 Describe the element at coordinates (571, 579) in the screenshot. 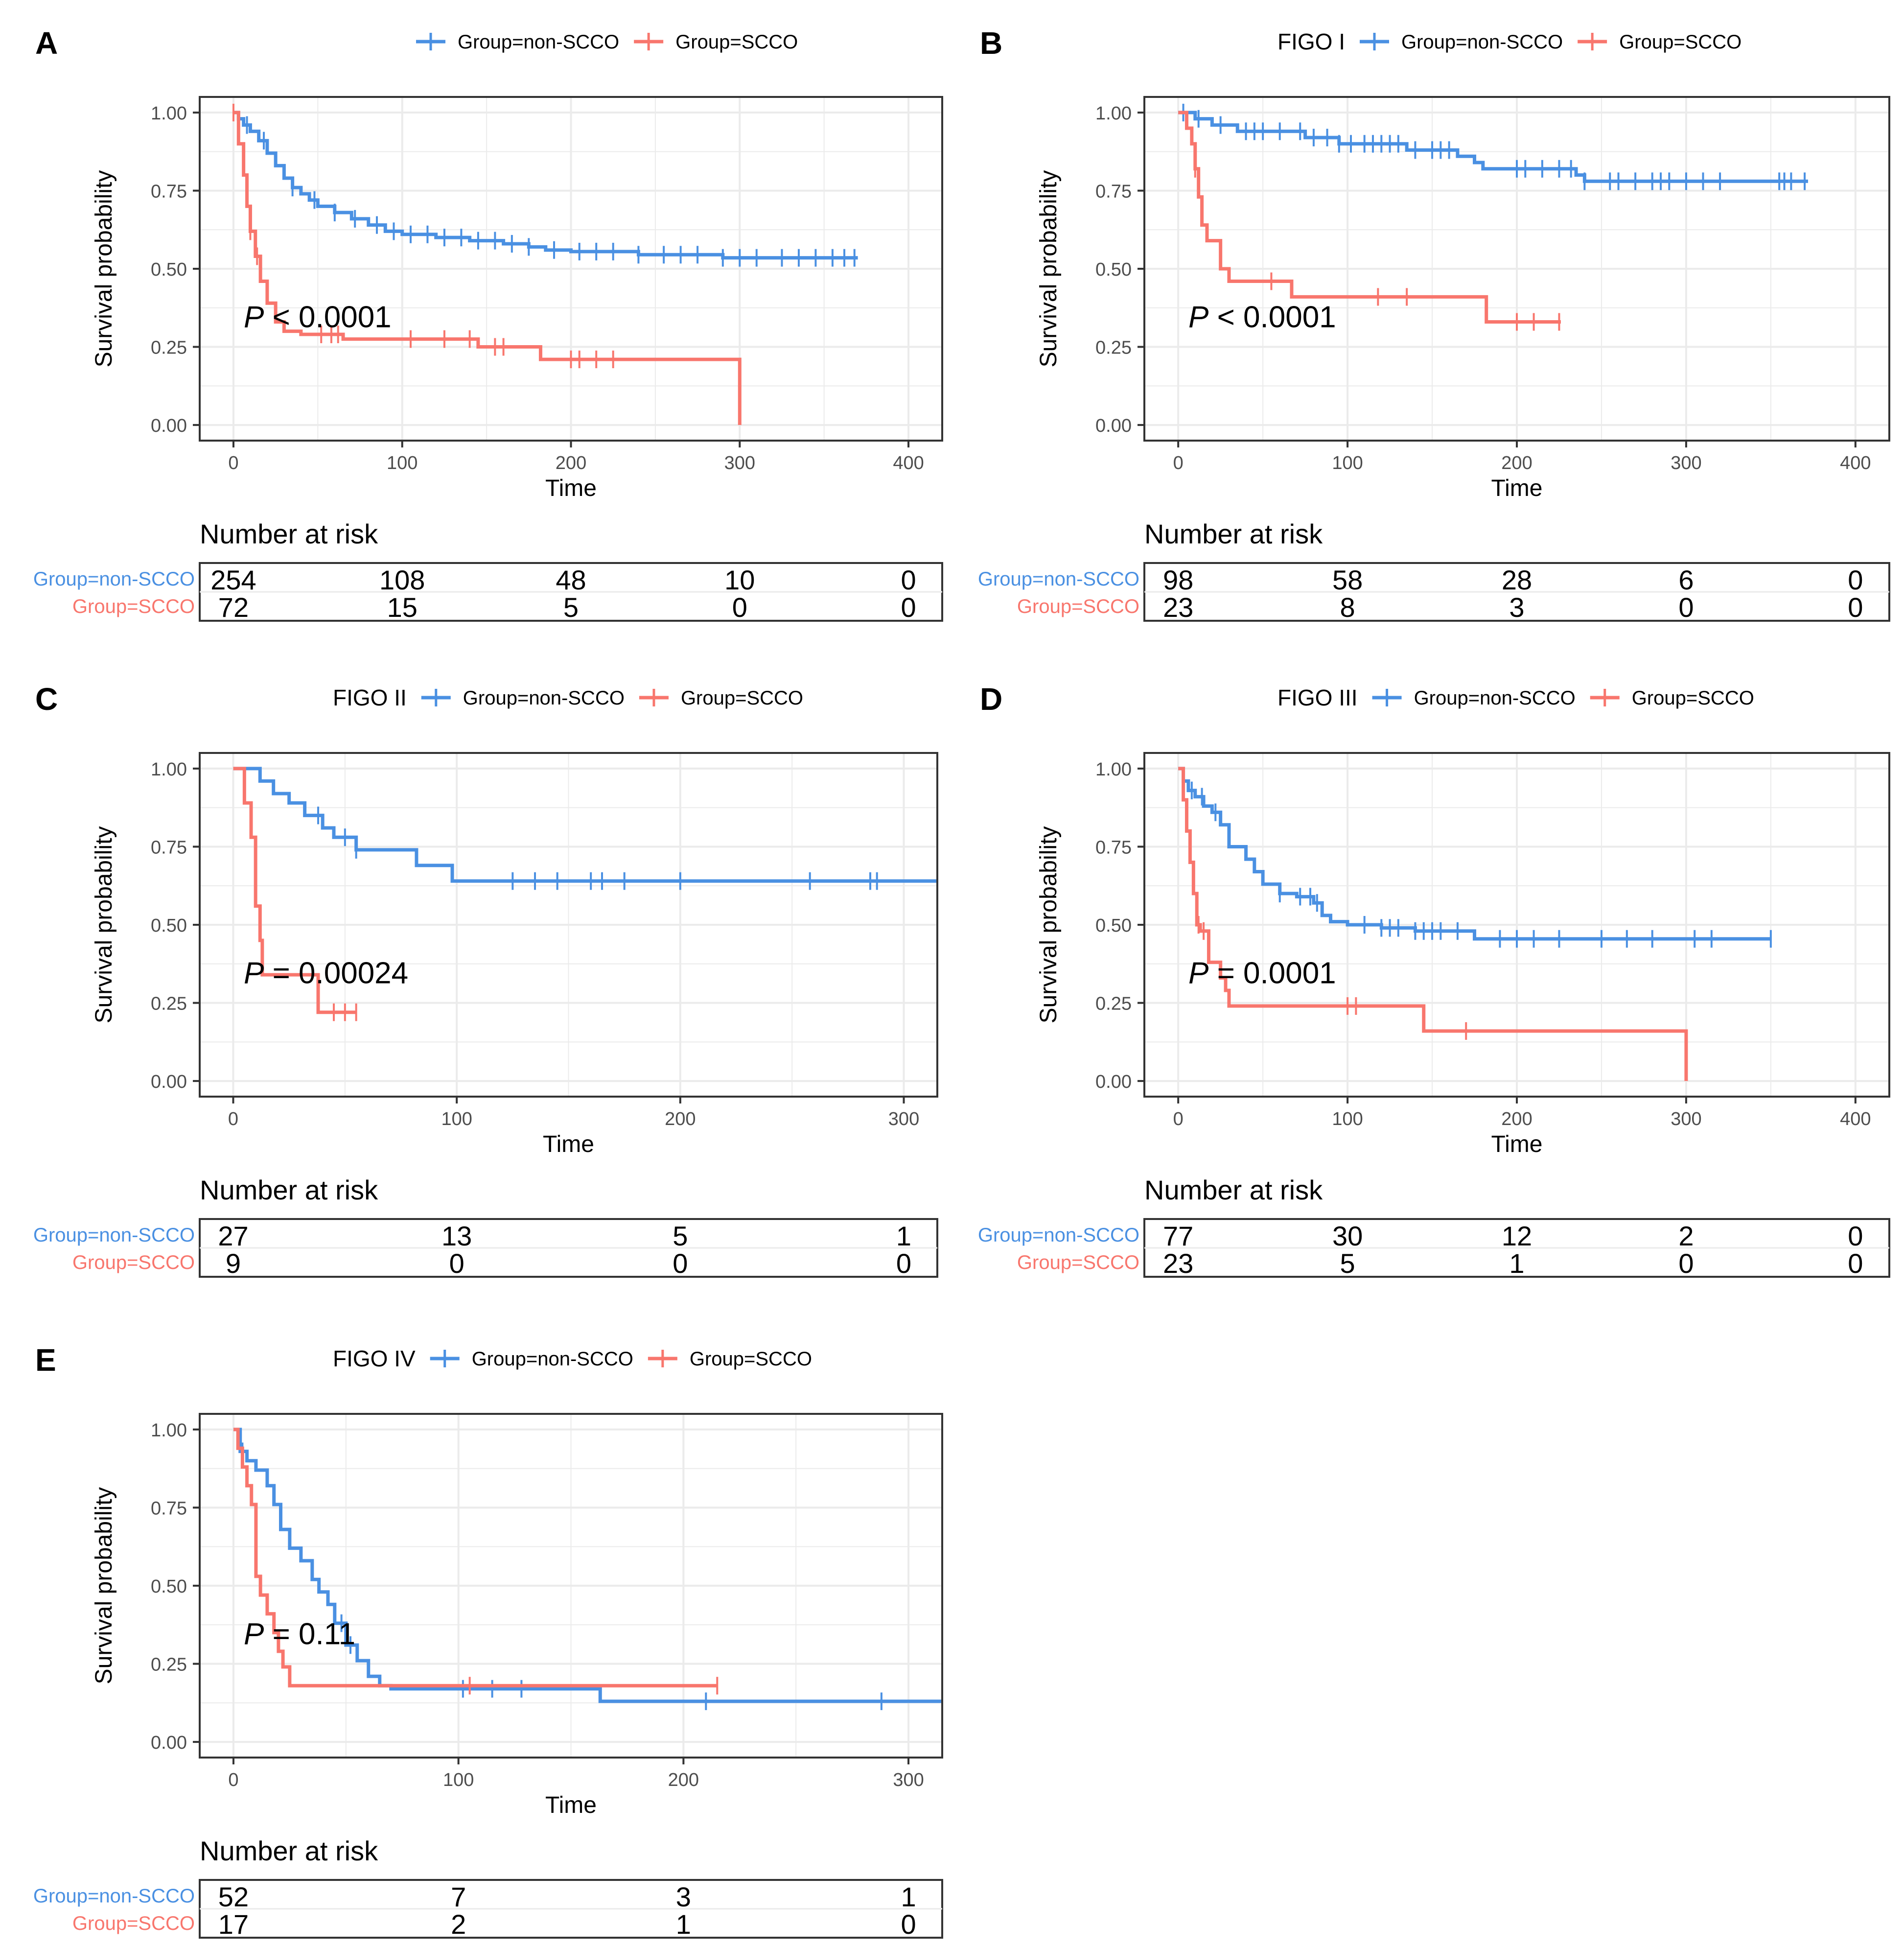

I see `risk-count: 48` at that location.